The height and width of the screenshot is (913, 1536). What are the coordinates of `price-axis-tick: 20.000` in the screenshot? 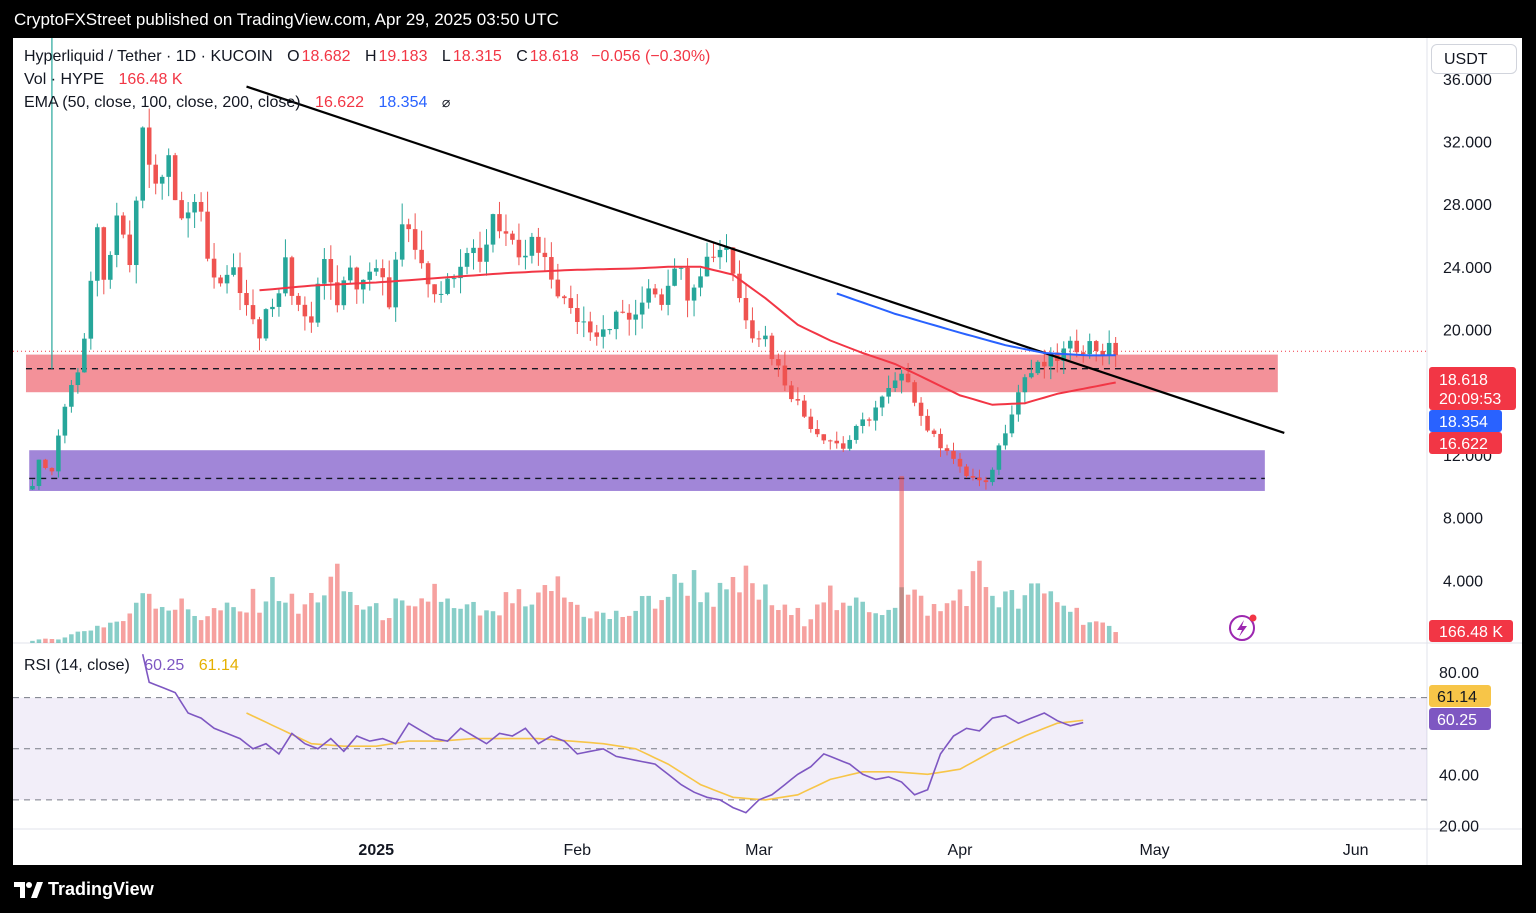 It's located at (1467, 331).